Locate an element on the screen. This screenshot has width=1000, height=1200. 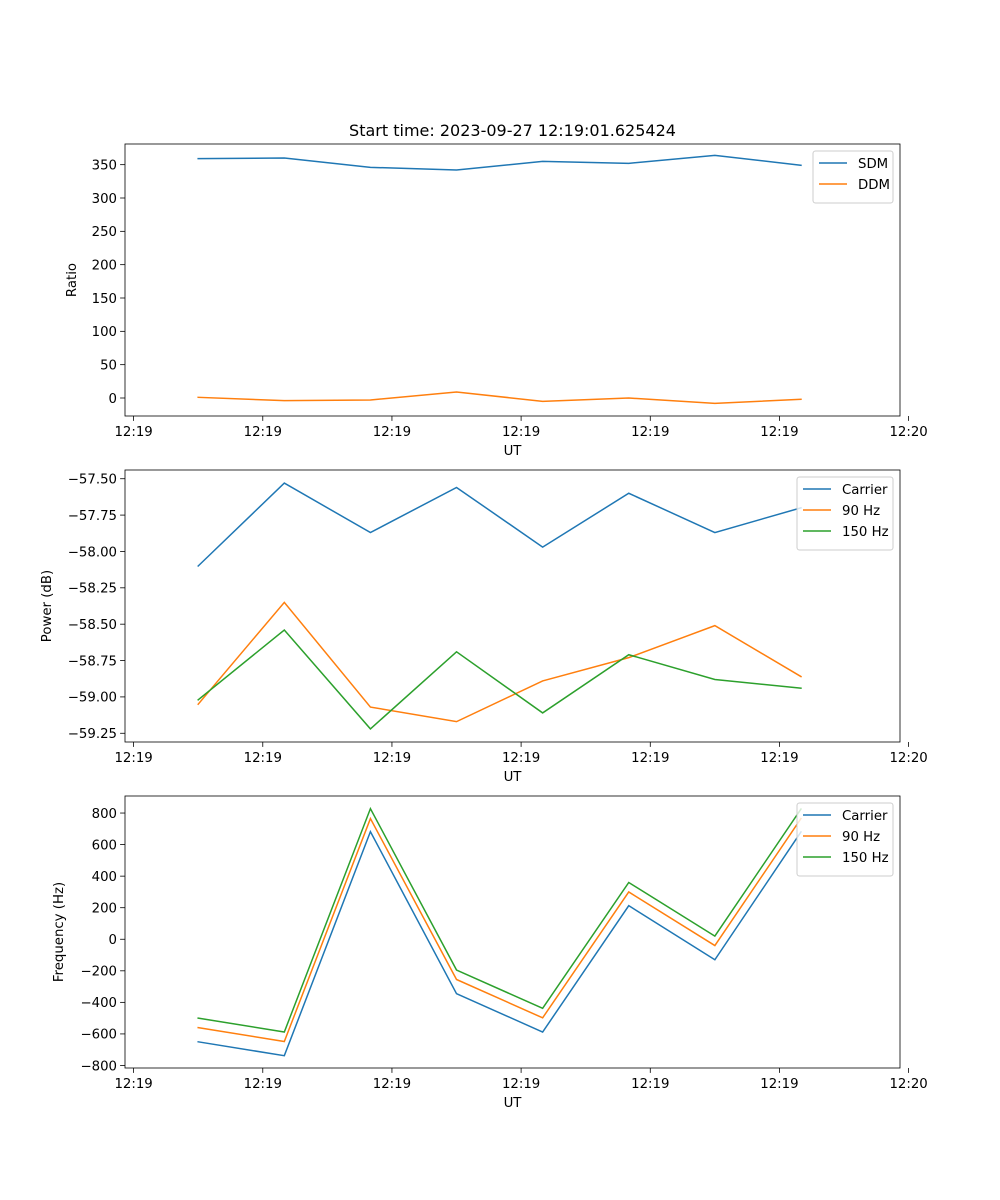
y-tick-label: −57.50 is located at coordinates (92, 480).